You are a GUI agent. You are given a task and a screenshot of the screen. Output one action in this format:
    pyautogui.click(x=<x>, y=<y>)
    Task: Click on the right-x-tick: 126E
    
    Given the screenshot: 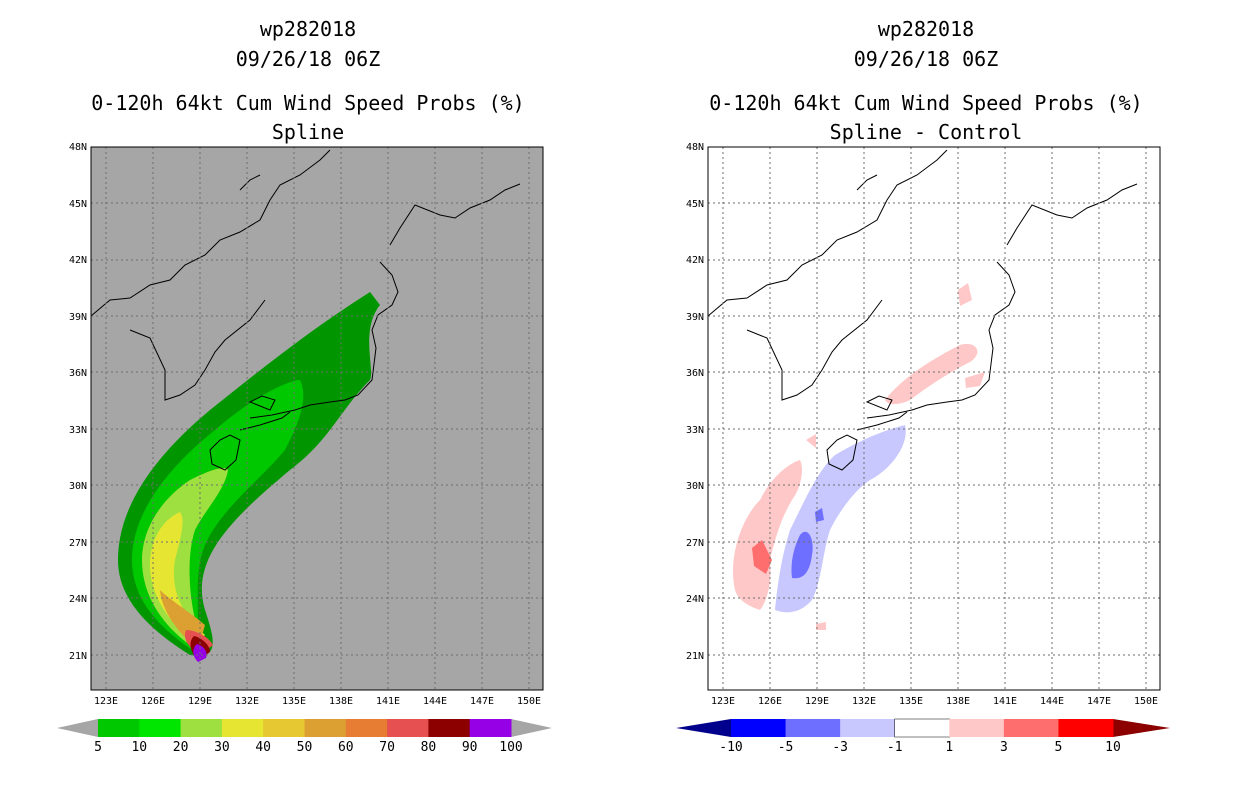 What is the action you would take?
    pyautogui.click(x=770, y=701)
    